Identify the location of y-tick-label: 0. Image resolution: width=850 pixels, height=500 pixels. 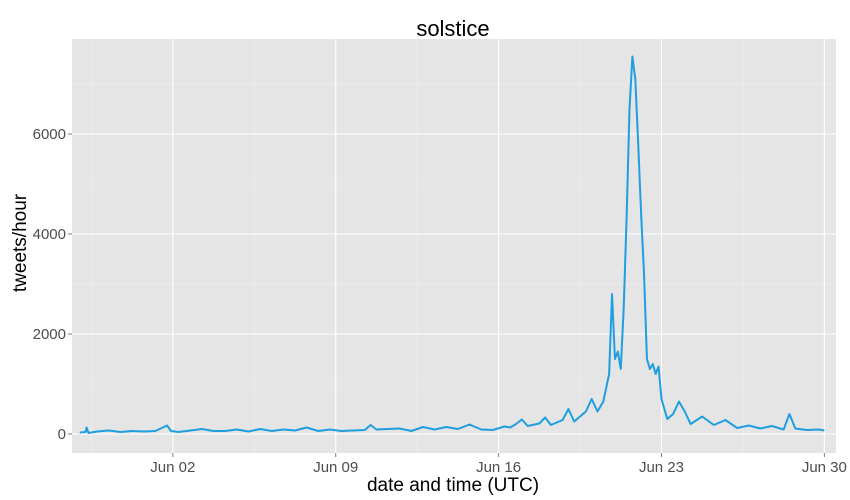
(62, 434).